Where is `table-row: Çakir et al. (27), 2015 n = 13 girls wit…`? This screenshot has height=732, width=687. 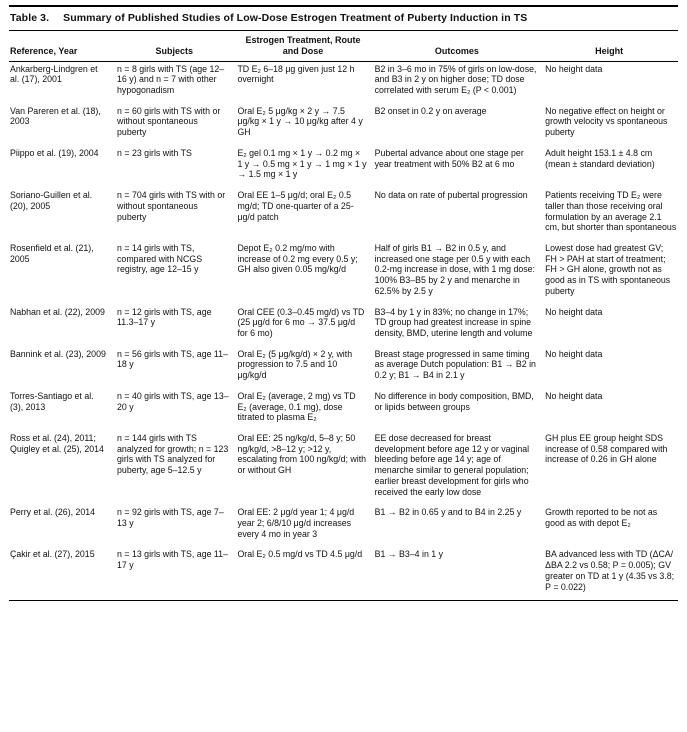 table-row: Çakir et al. (27), 2015 n = 13 girls wit… is located at coordinates (343, 573).